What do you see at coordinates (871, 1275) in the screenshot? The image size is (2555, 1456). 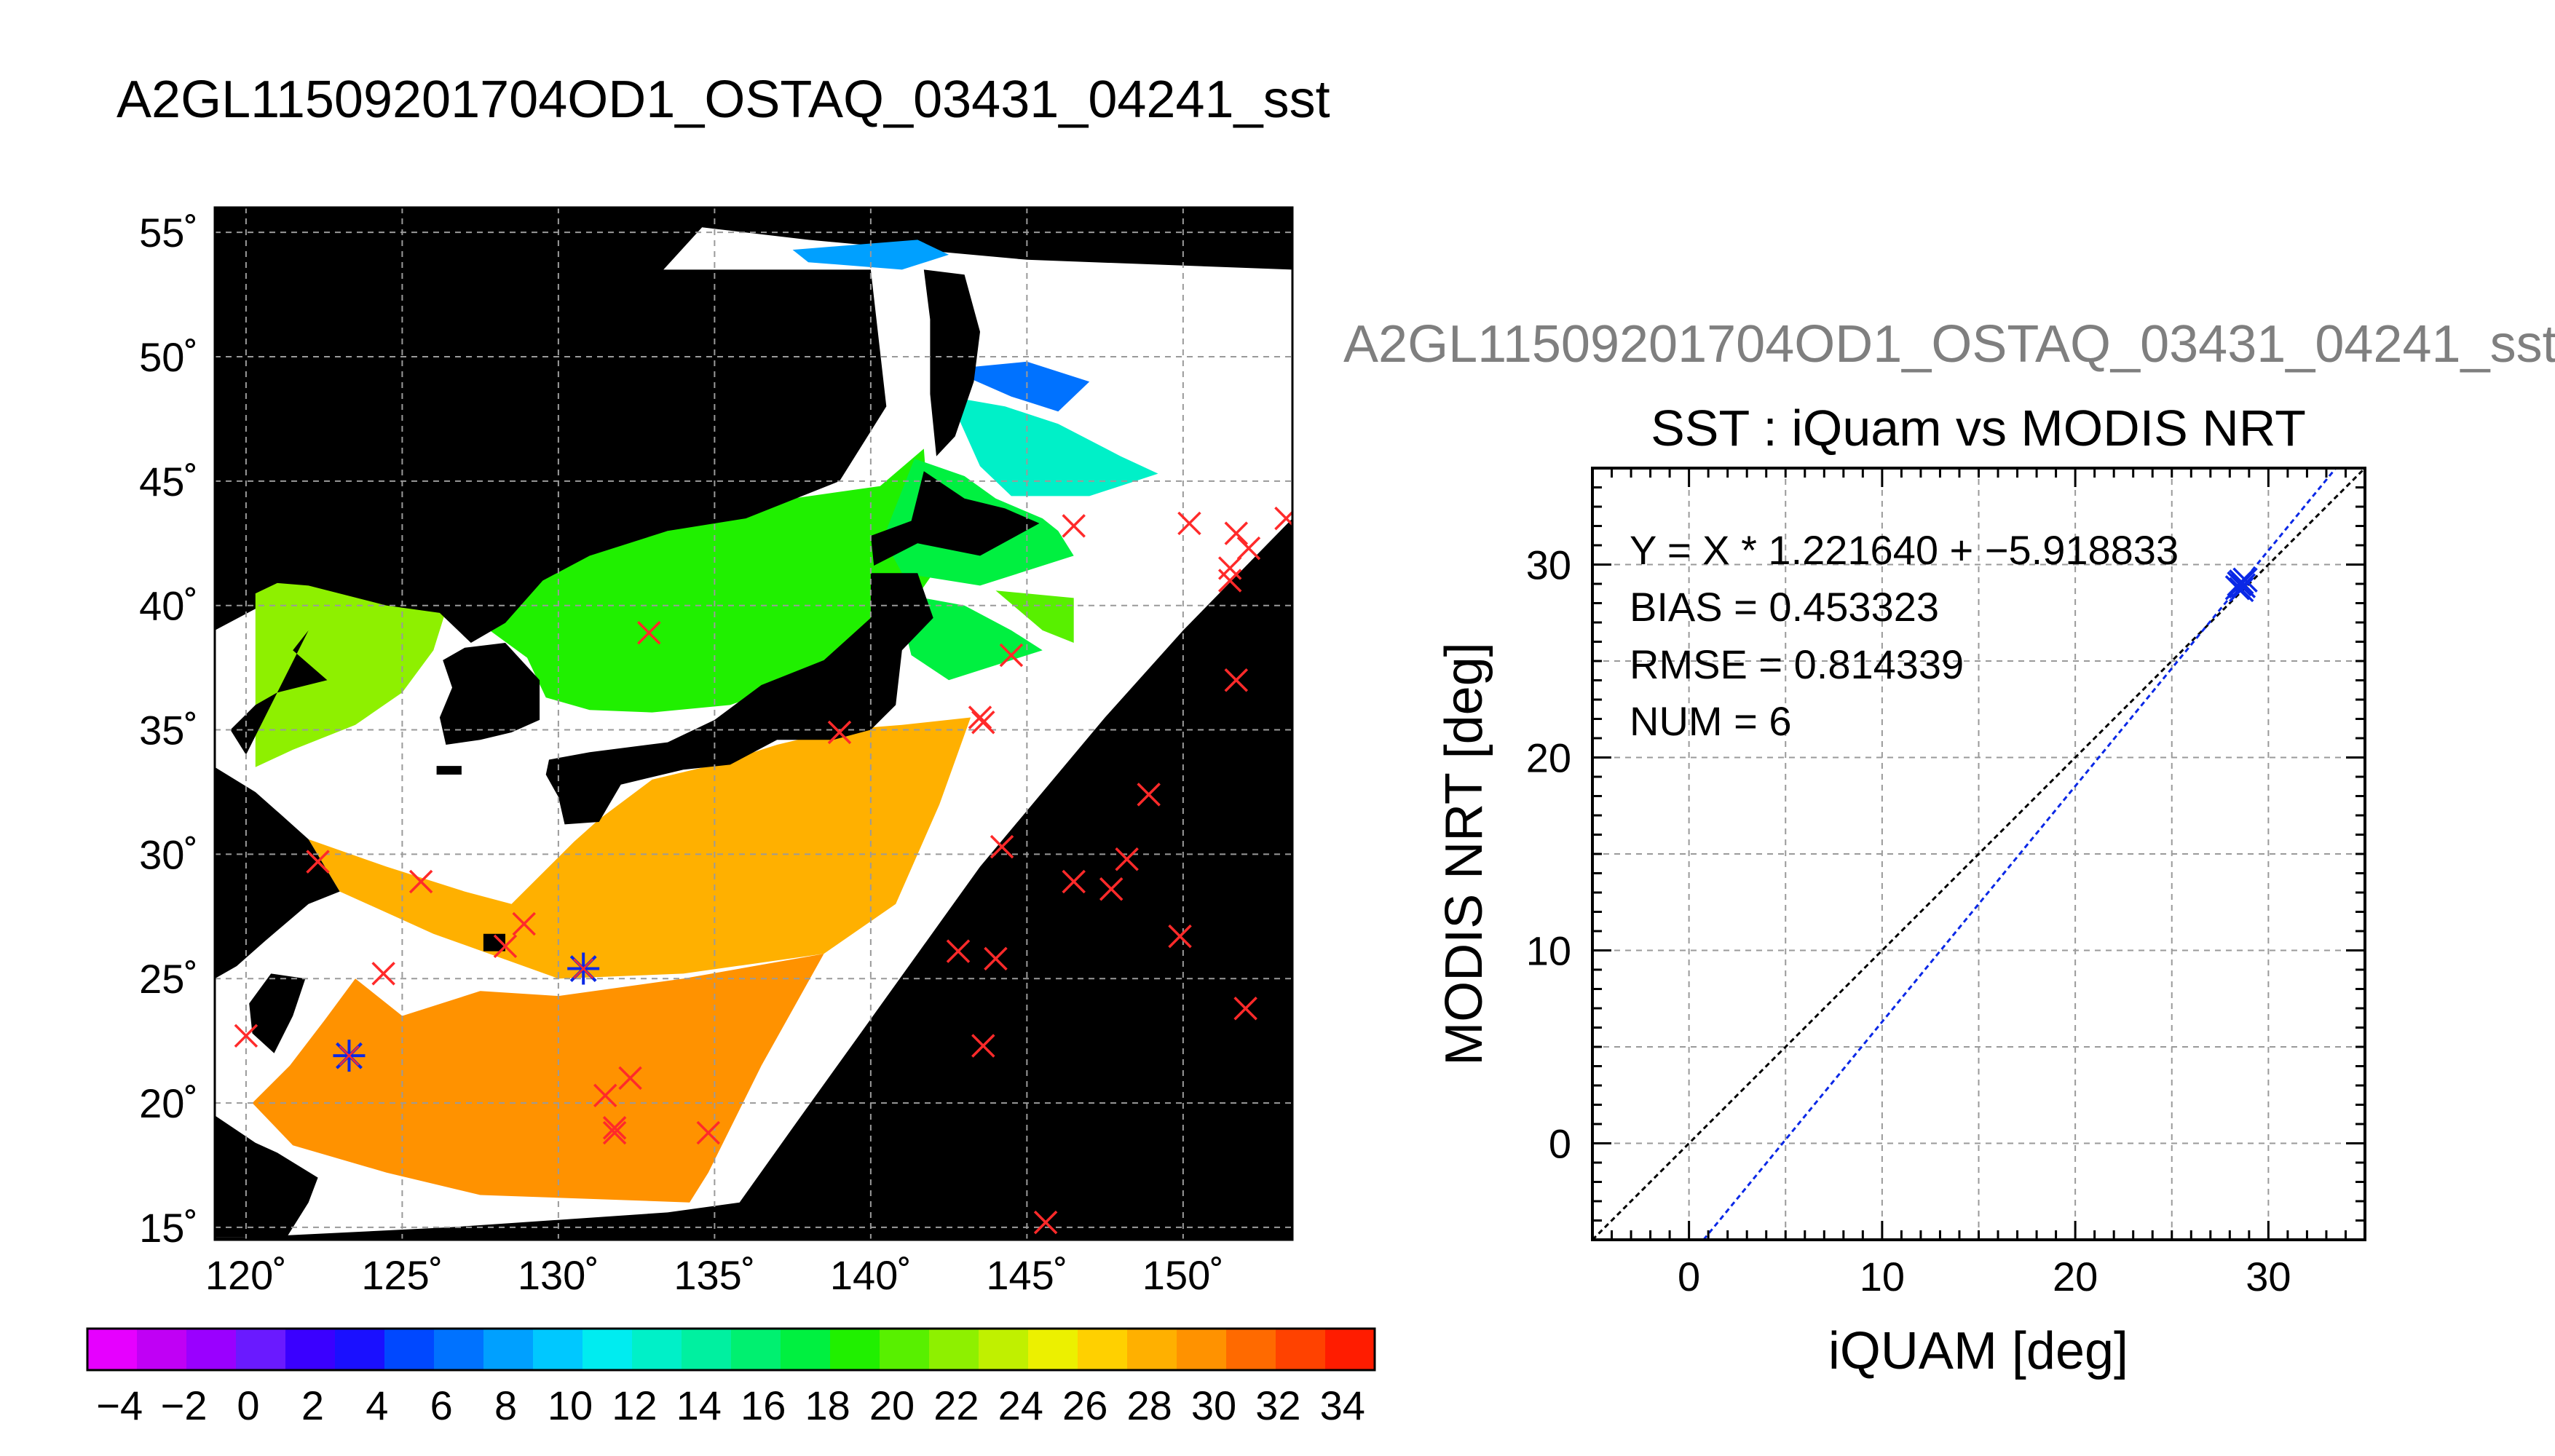 I see `map-x-tick-label: 140˚` at bounding box center [871, 1275].